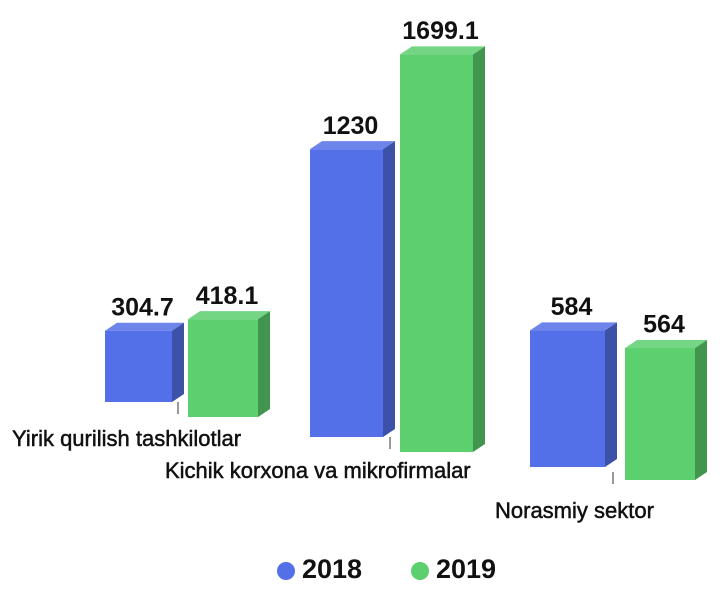 The width and height of the screenshot is (727, 607). Describe the element at coordinates (142, 307) in the screenshot. I see `value-label: 304.7` at that location.